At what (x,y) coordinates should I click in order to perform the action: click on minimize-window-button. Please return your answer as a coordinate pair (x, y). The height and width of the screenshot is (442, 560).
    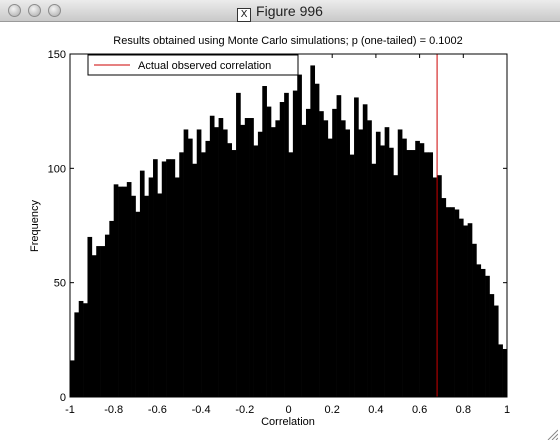
    Looking at the image, I should click on (34, 10).